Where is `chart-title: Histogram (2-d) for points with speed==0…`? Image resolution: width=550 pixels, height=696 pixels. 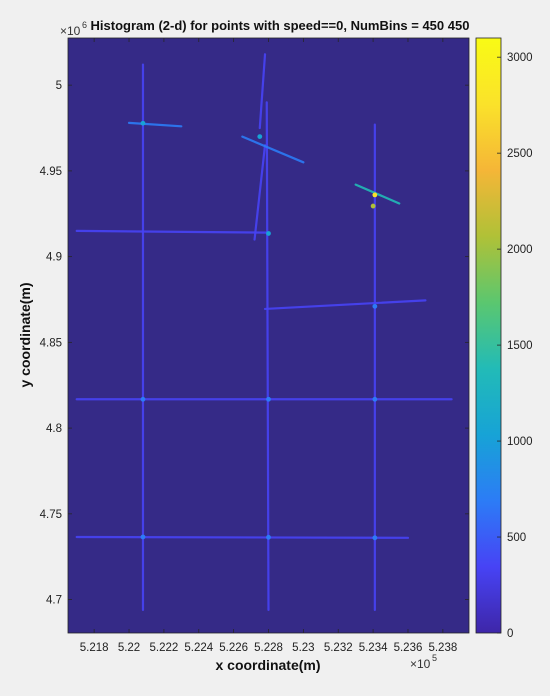
chart-title: Histogram (2-d) for points with speed==0… is located at coordinates (280, 25).